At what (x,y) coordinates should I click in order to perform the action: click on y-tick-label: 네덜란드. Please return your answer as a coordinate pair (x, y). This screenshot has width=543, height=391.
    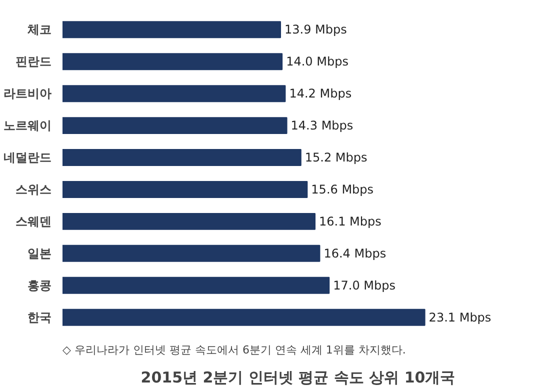
    Looking at the image, I should click on (28, 157).